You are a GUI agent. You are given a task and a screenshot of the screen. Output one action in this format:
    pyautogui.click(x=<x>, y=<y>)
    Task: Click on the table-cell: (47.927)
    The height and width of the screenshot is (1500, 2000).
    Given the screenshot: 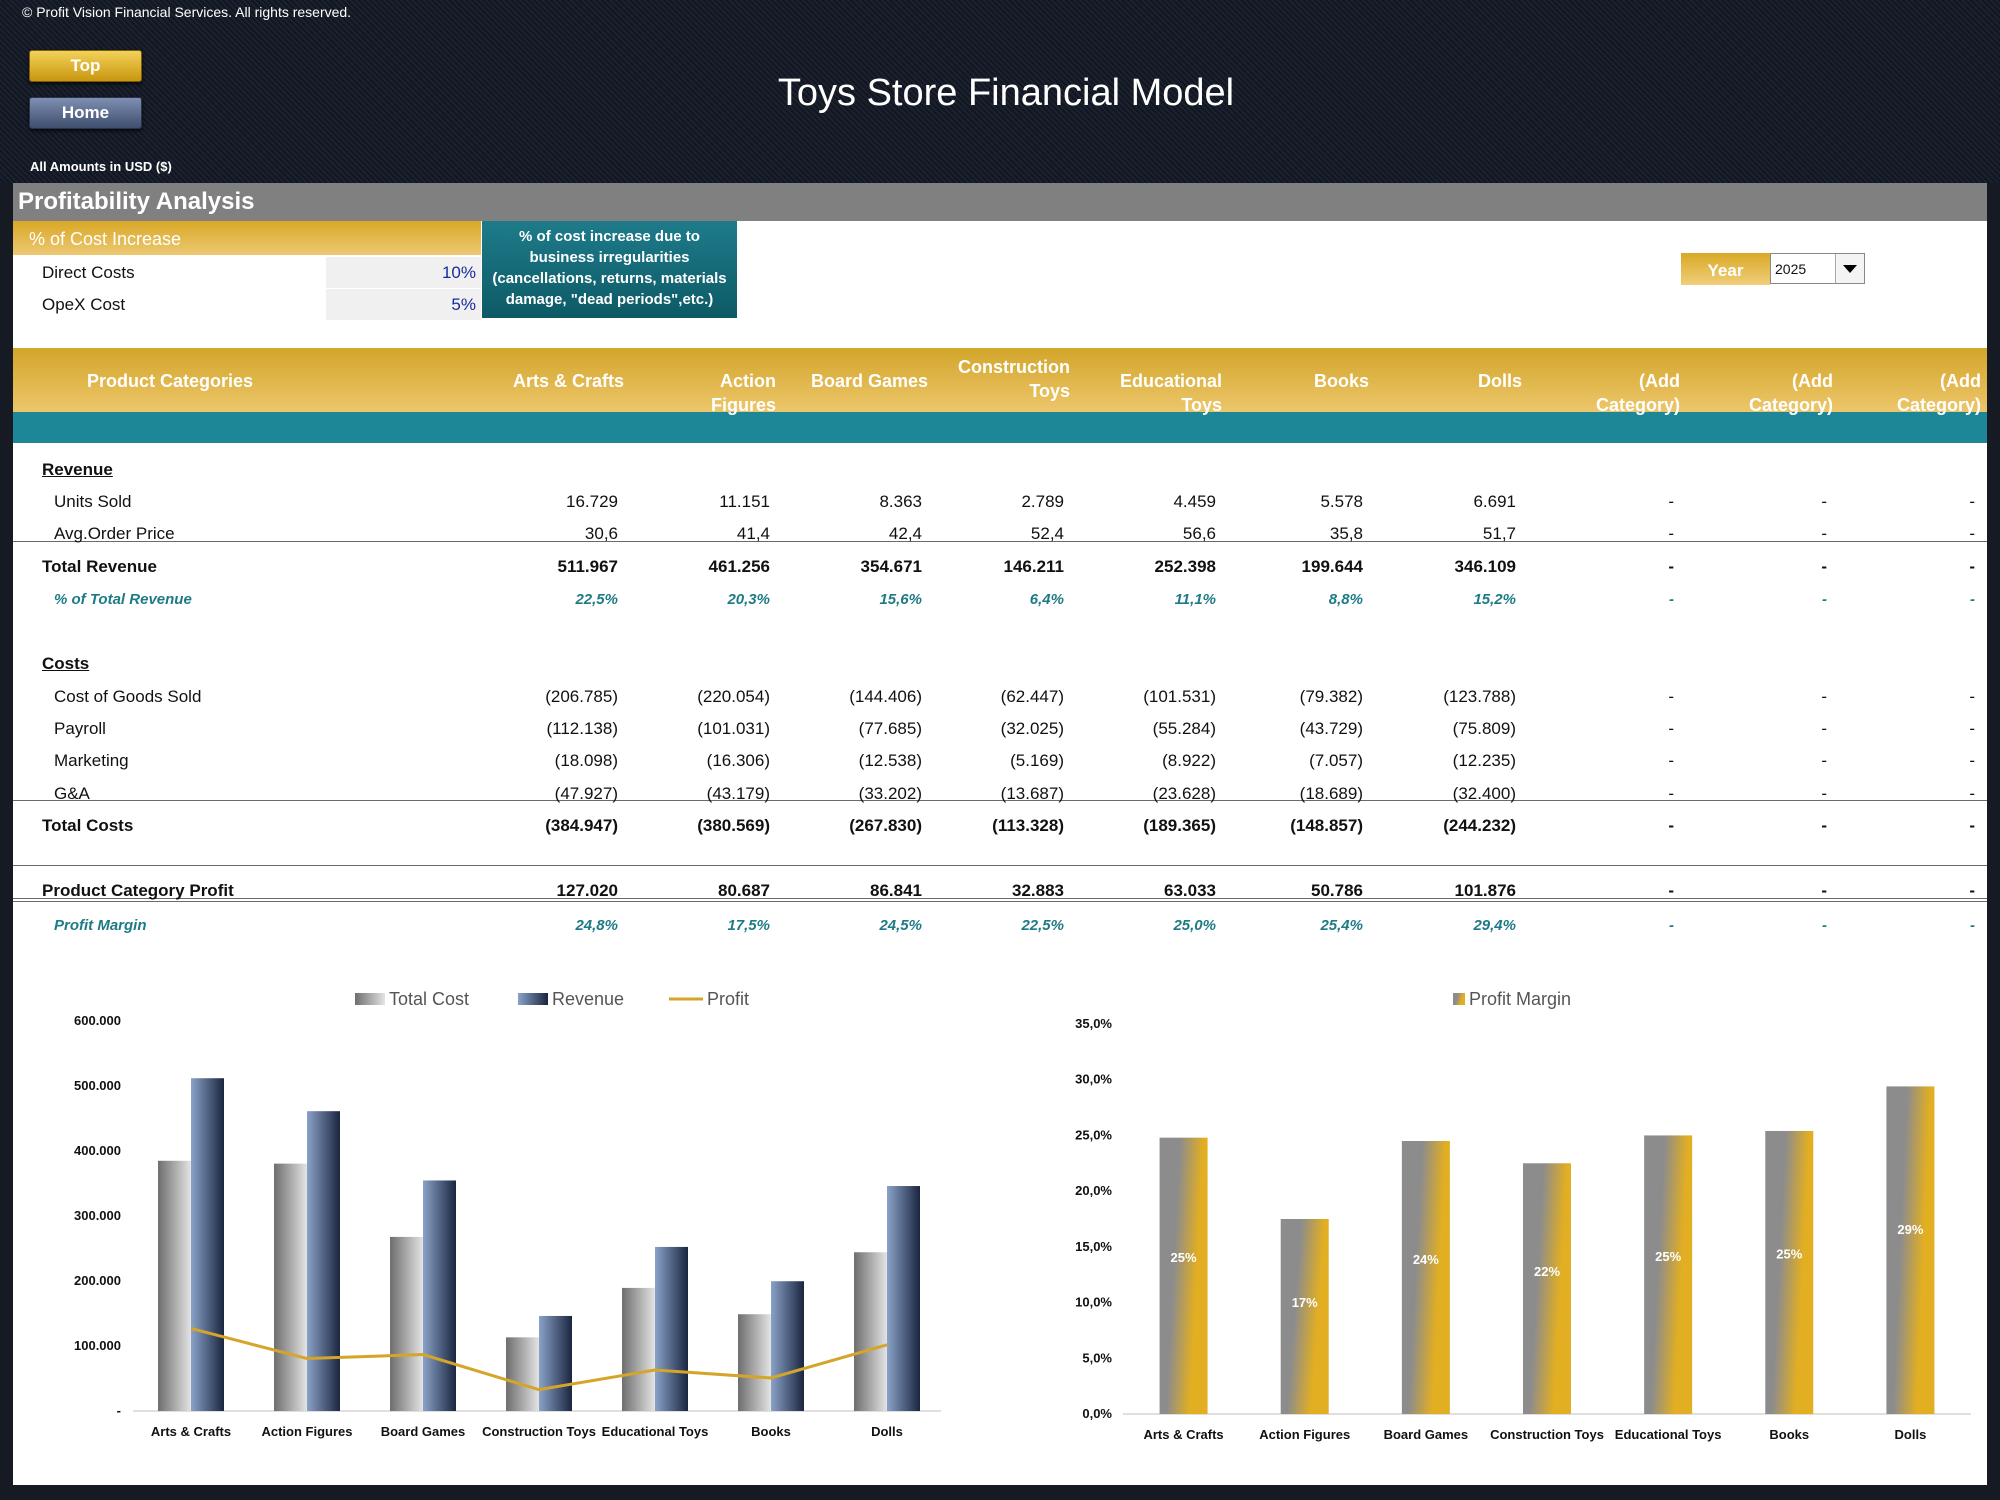 What is the action you would take?
    pyautogui.click(x=586, y=793)
    